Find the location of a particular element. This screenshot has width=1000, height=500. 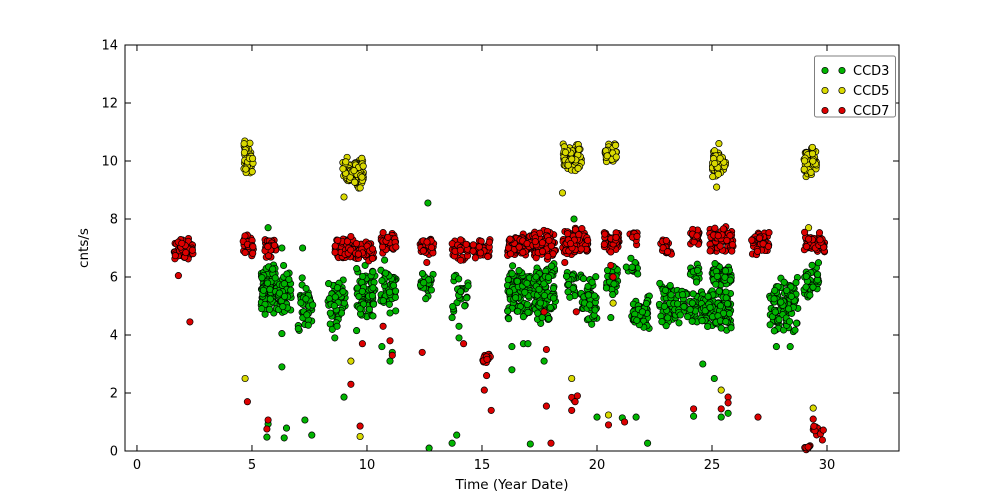

x-tick-label: 20 is located at coordinates (597, 465).